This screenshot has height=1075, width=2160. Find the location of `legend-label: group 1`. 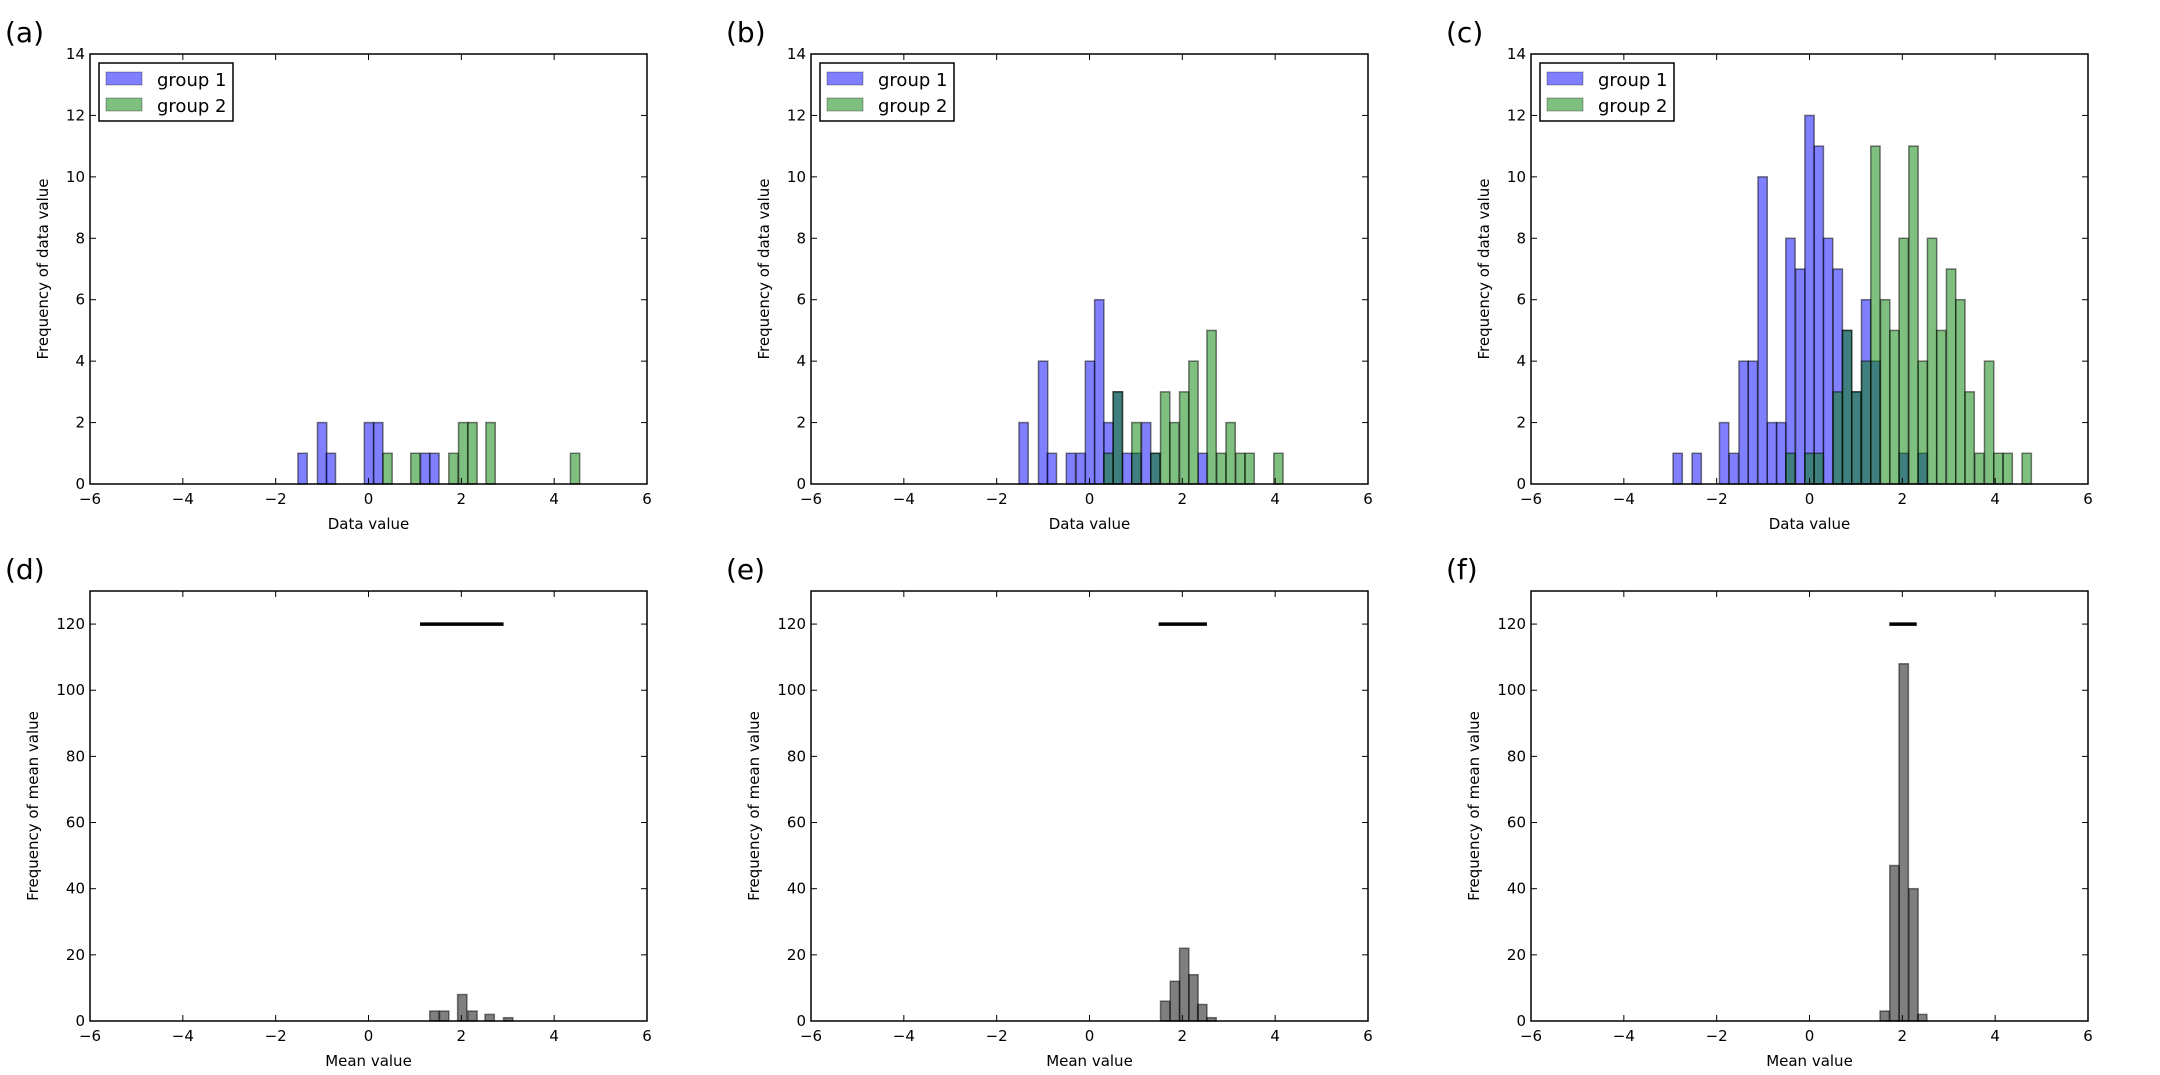

legend-label: group 1 is located at coordinates (1632, 80).